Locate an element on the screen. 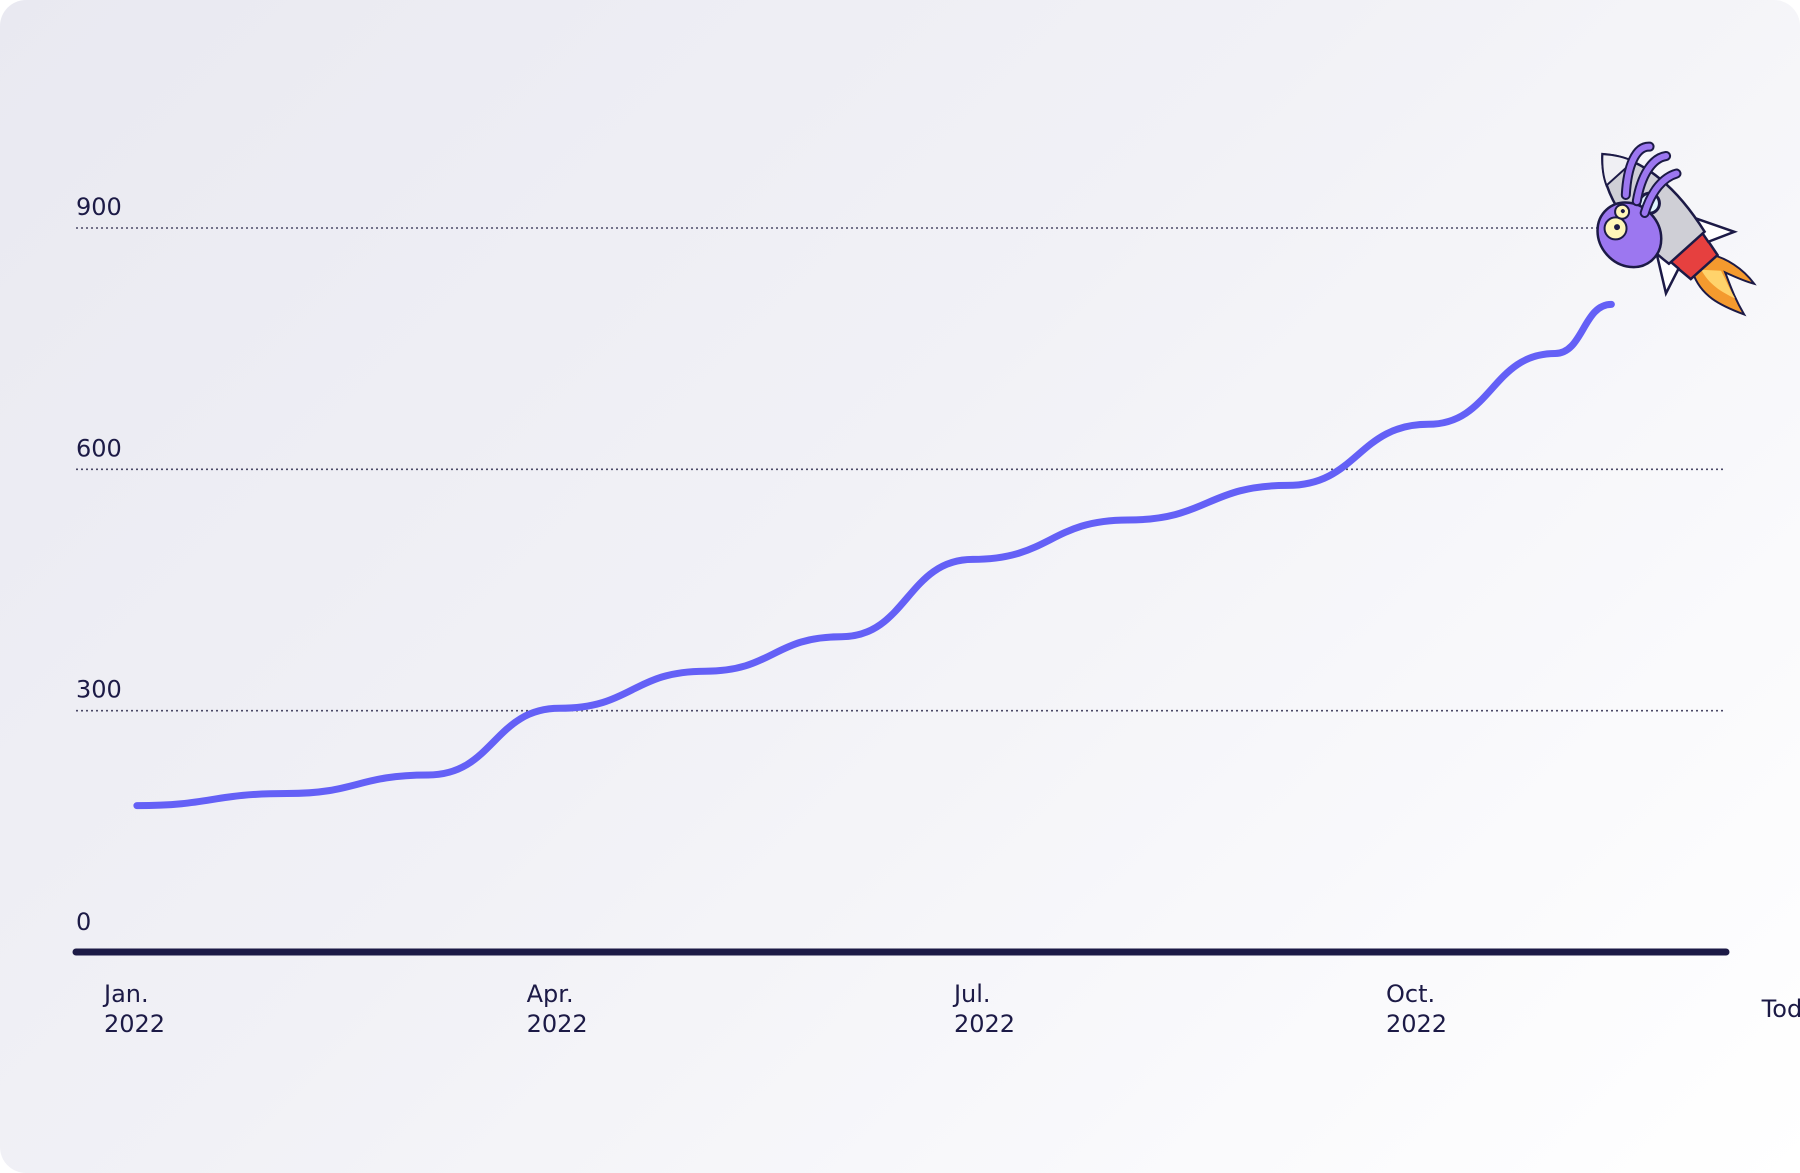  x-tick-label: Apr. 2022 is located at coordinates (557, 1009).